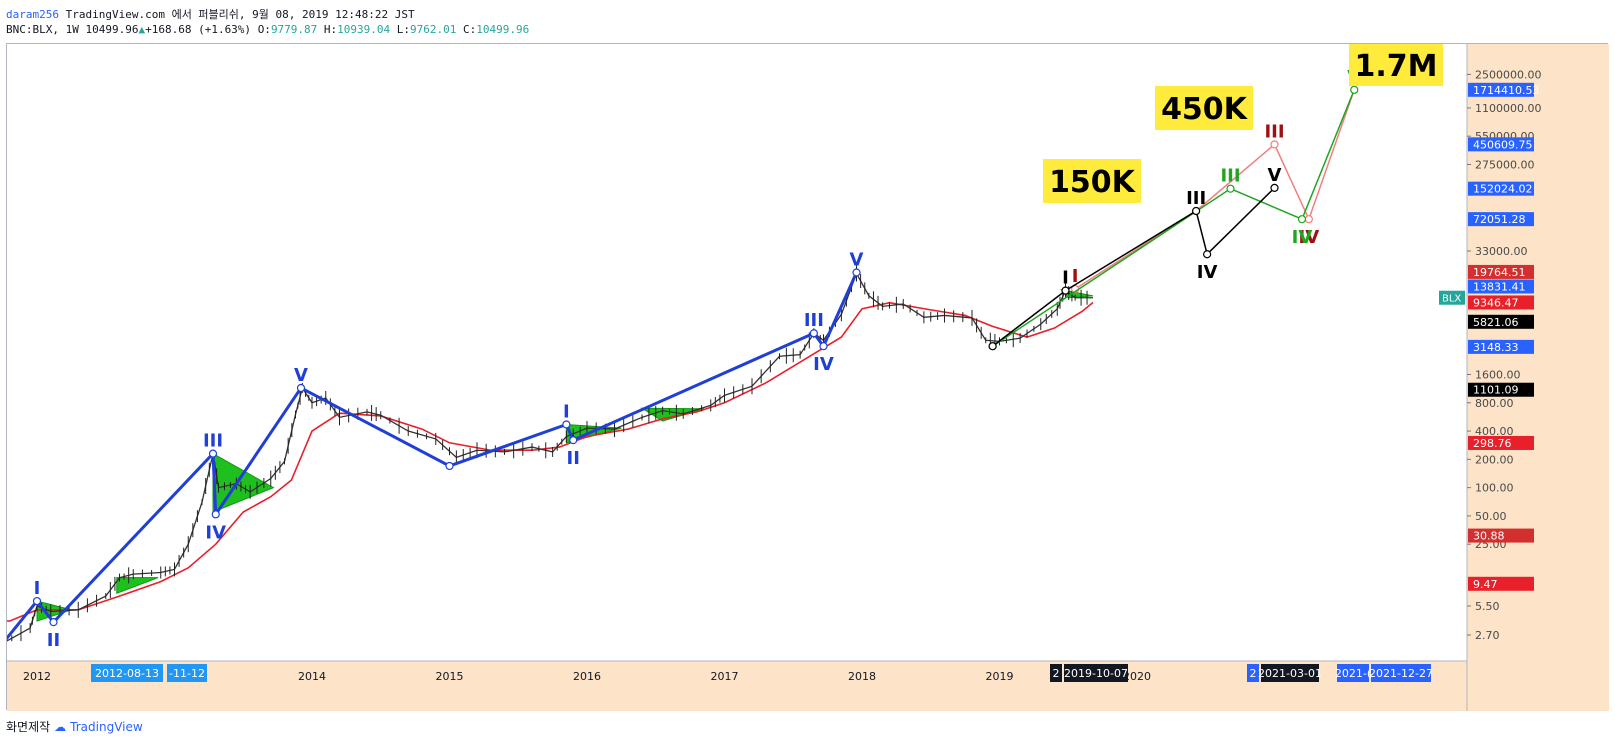  Describe the element at coordinates (1274, 131) in the screenshot. I see `pink-wave-label: III` at that location.